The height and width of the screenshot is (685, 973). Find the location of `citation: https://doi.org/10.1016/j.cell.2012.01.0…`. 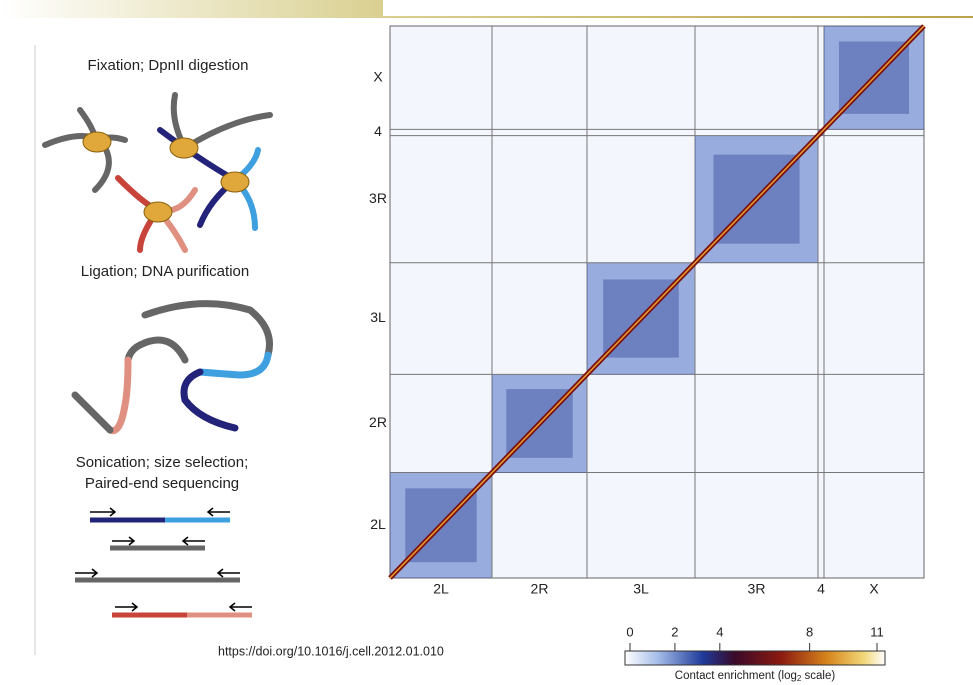

citation: https://doi.org/10.1016/j.cell.2012.01.0… is located at coordinates (331, 651).